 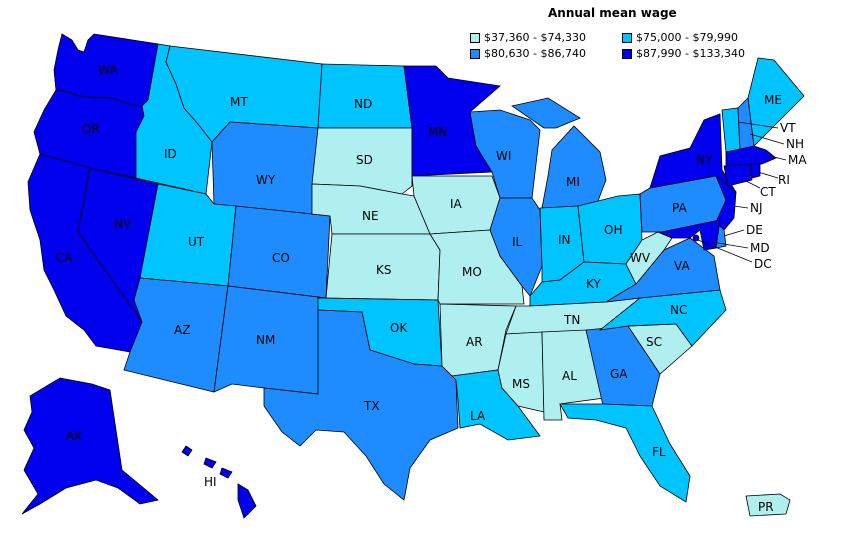 What do you see at coordinates (361, 405) in the screenshot?
I see `state-tx` at bounding box center [361, 405].